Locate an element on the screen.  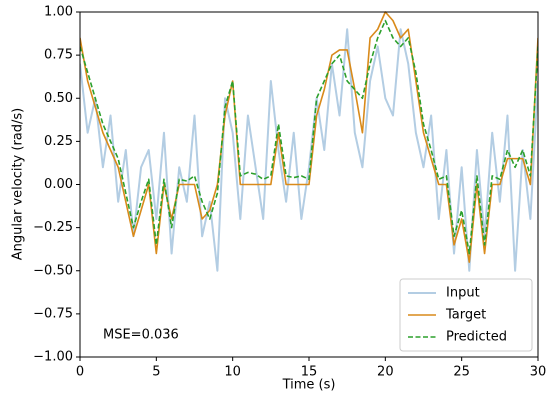
y-tick-label: 0.00 is located at coordinates (58, 184).